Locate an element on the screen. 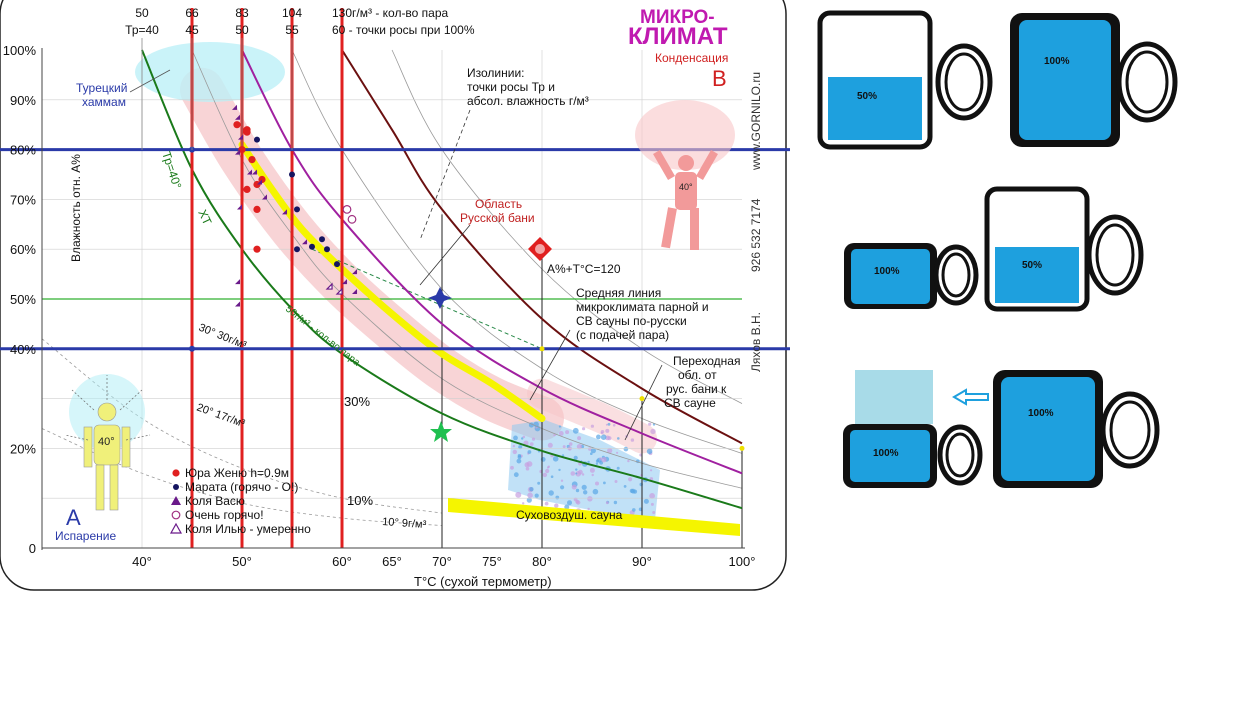 The width and height of the screenshot is (1247, 717). x-tick-label: 70° is located at coordinates (442, 561).